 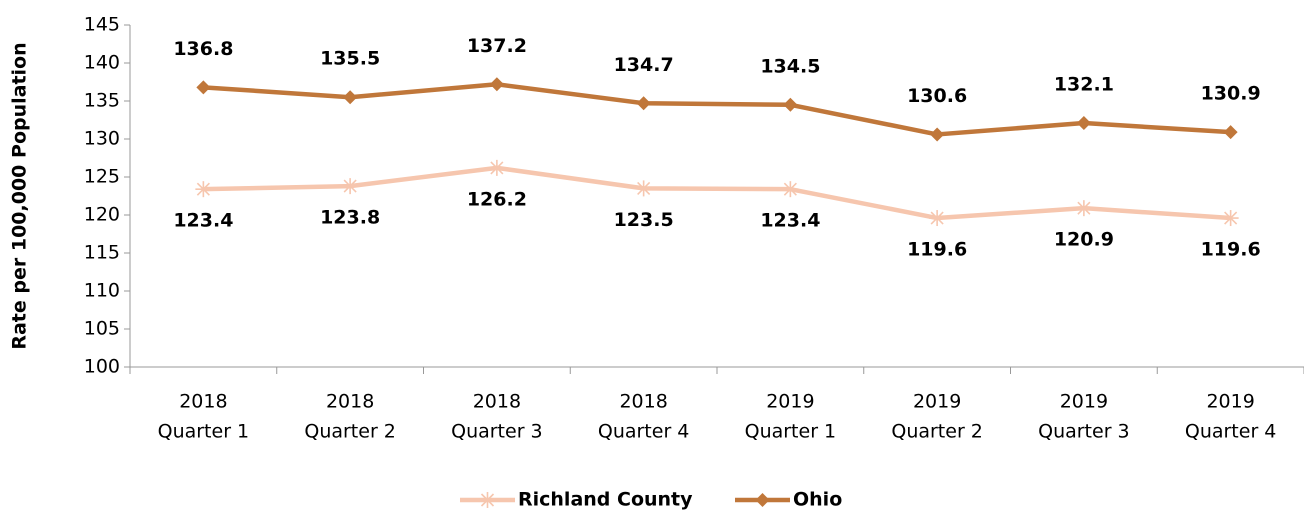 What do you see at coordinates (644, 220) in the screenshot?
I see `data-label: 123.5` at bounding box center [644, 220].